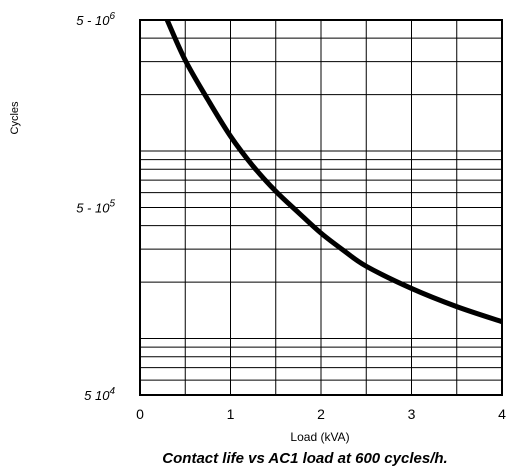  I want to click on x-tick-label: 2, so click(321, 414).